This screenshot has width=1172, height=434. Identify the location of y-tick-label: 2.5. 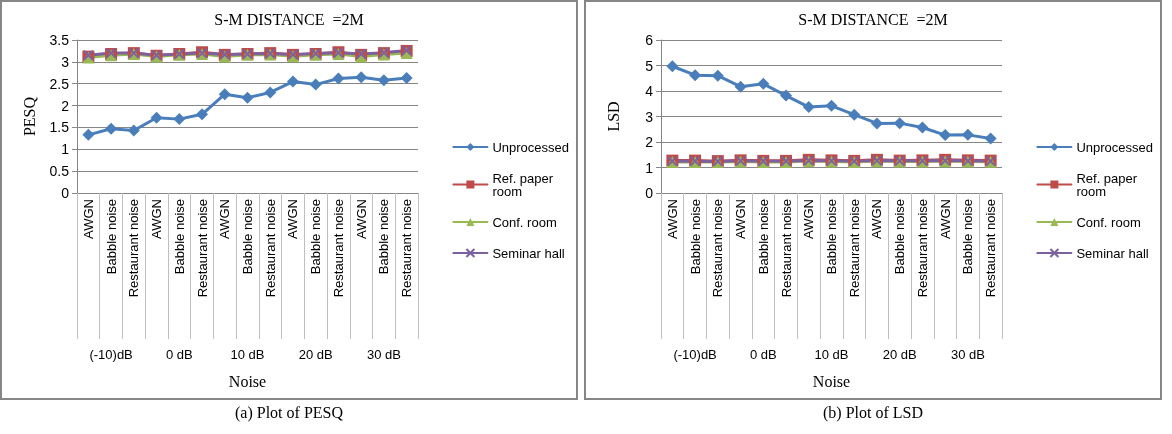
(59, 83).